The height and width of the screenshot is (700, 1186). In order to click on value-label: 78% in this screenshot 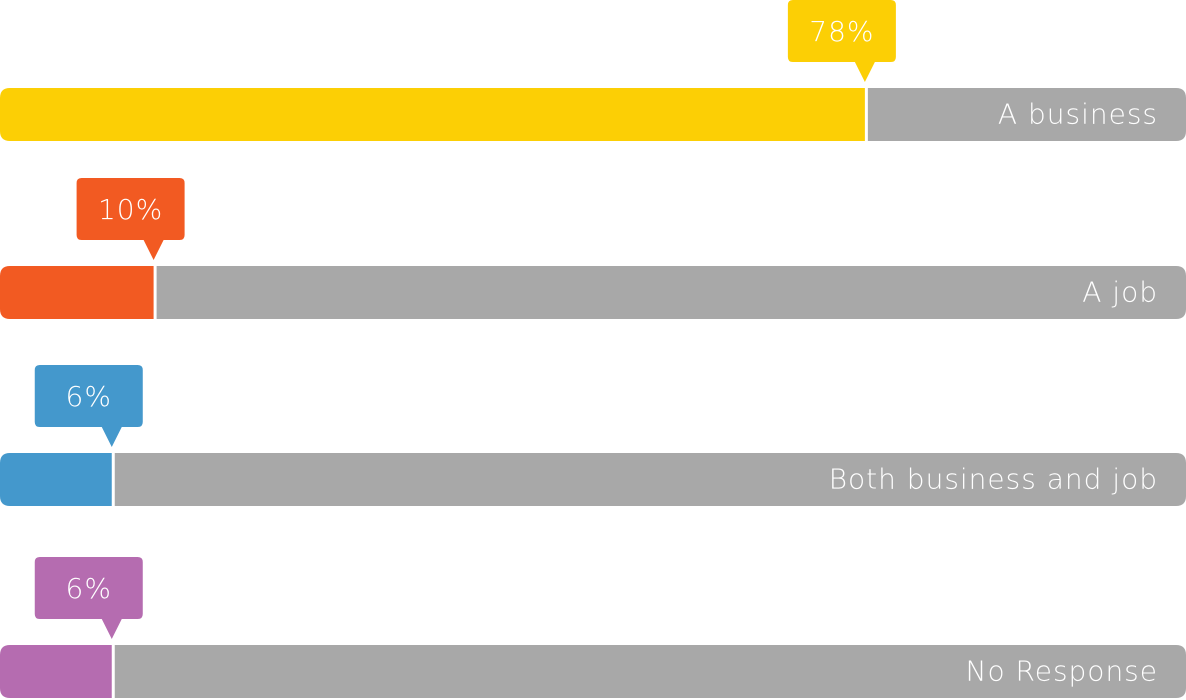, I will do `click(841, 31)`.